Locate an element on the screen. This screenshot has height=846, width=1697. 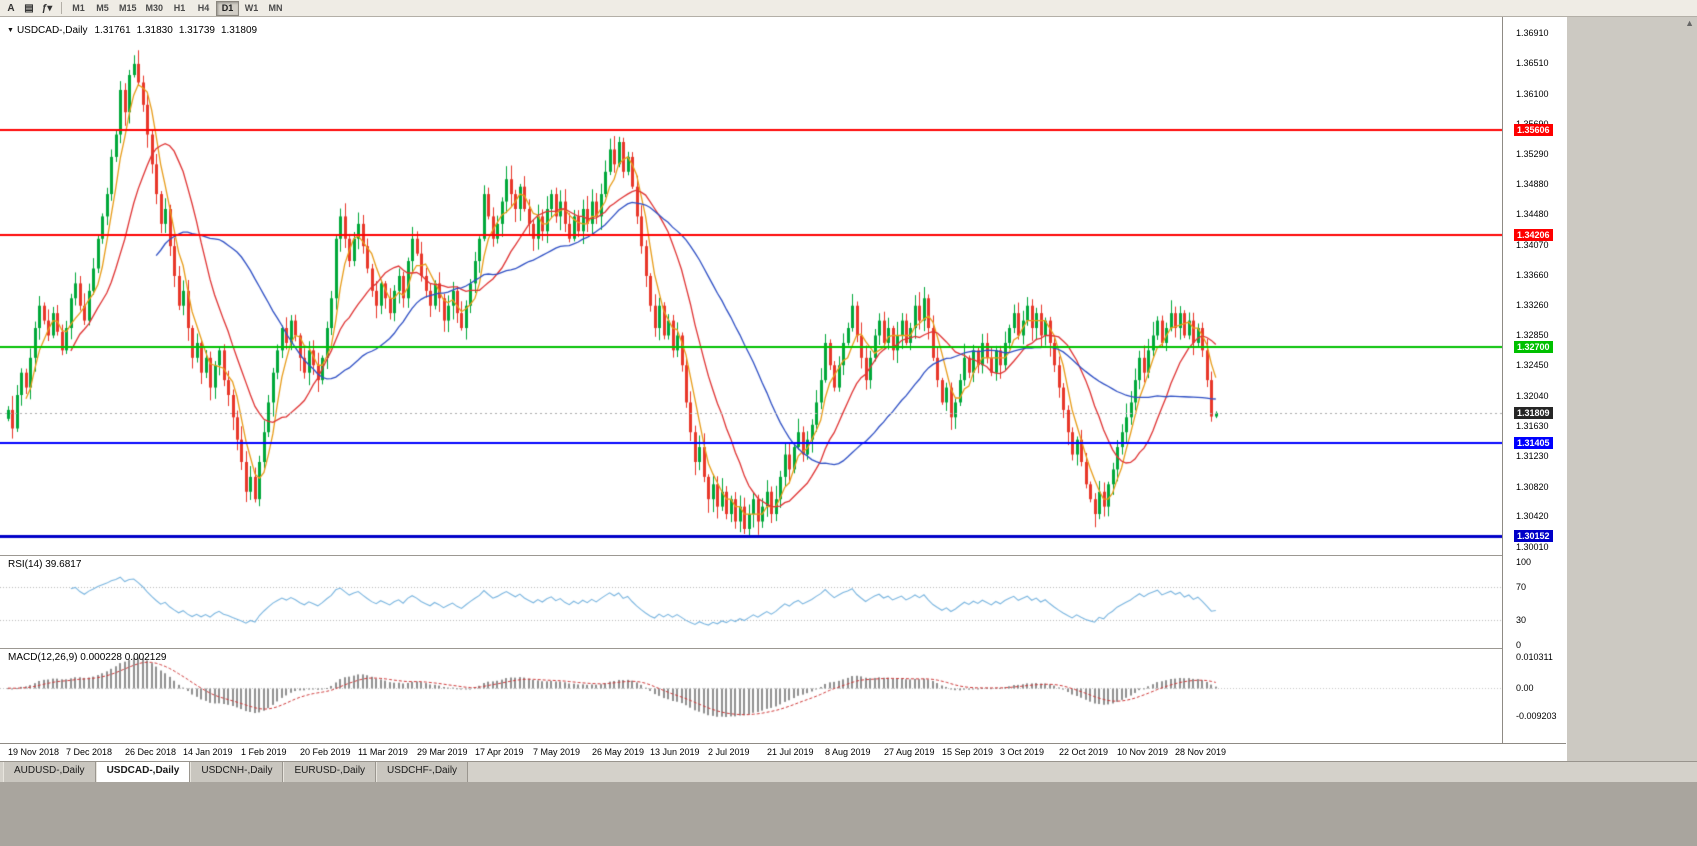
price-tick-label: 1.32040 is located at coordinates (1532, 395).